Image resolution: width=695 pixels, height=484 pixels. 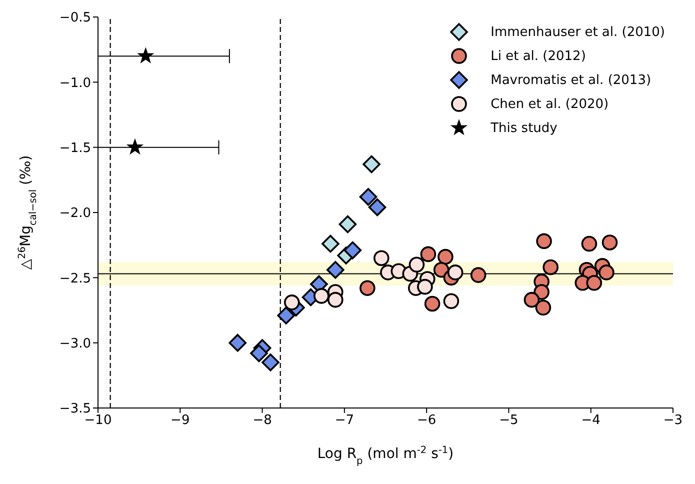 I want to click on x-tick-label: −8, so click(x=262, y=420).